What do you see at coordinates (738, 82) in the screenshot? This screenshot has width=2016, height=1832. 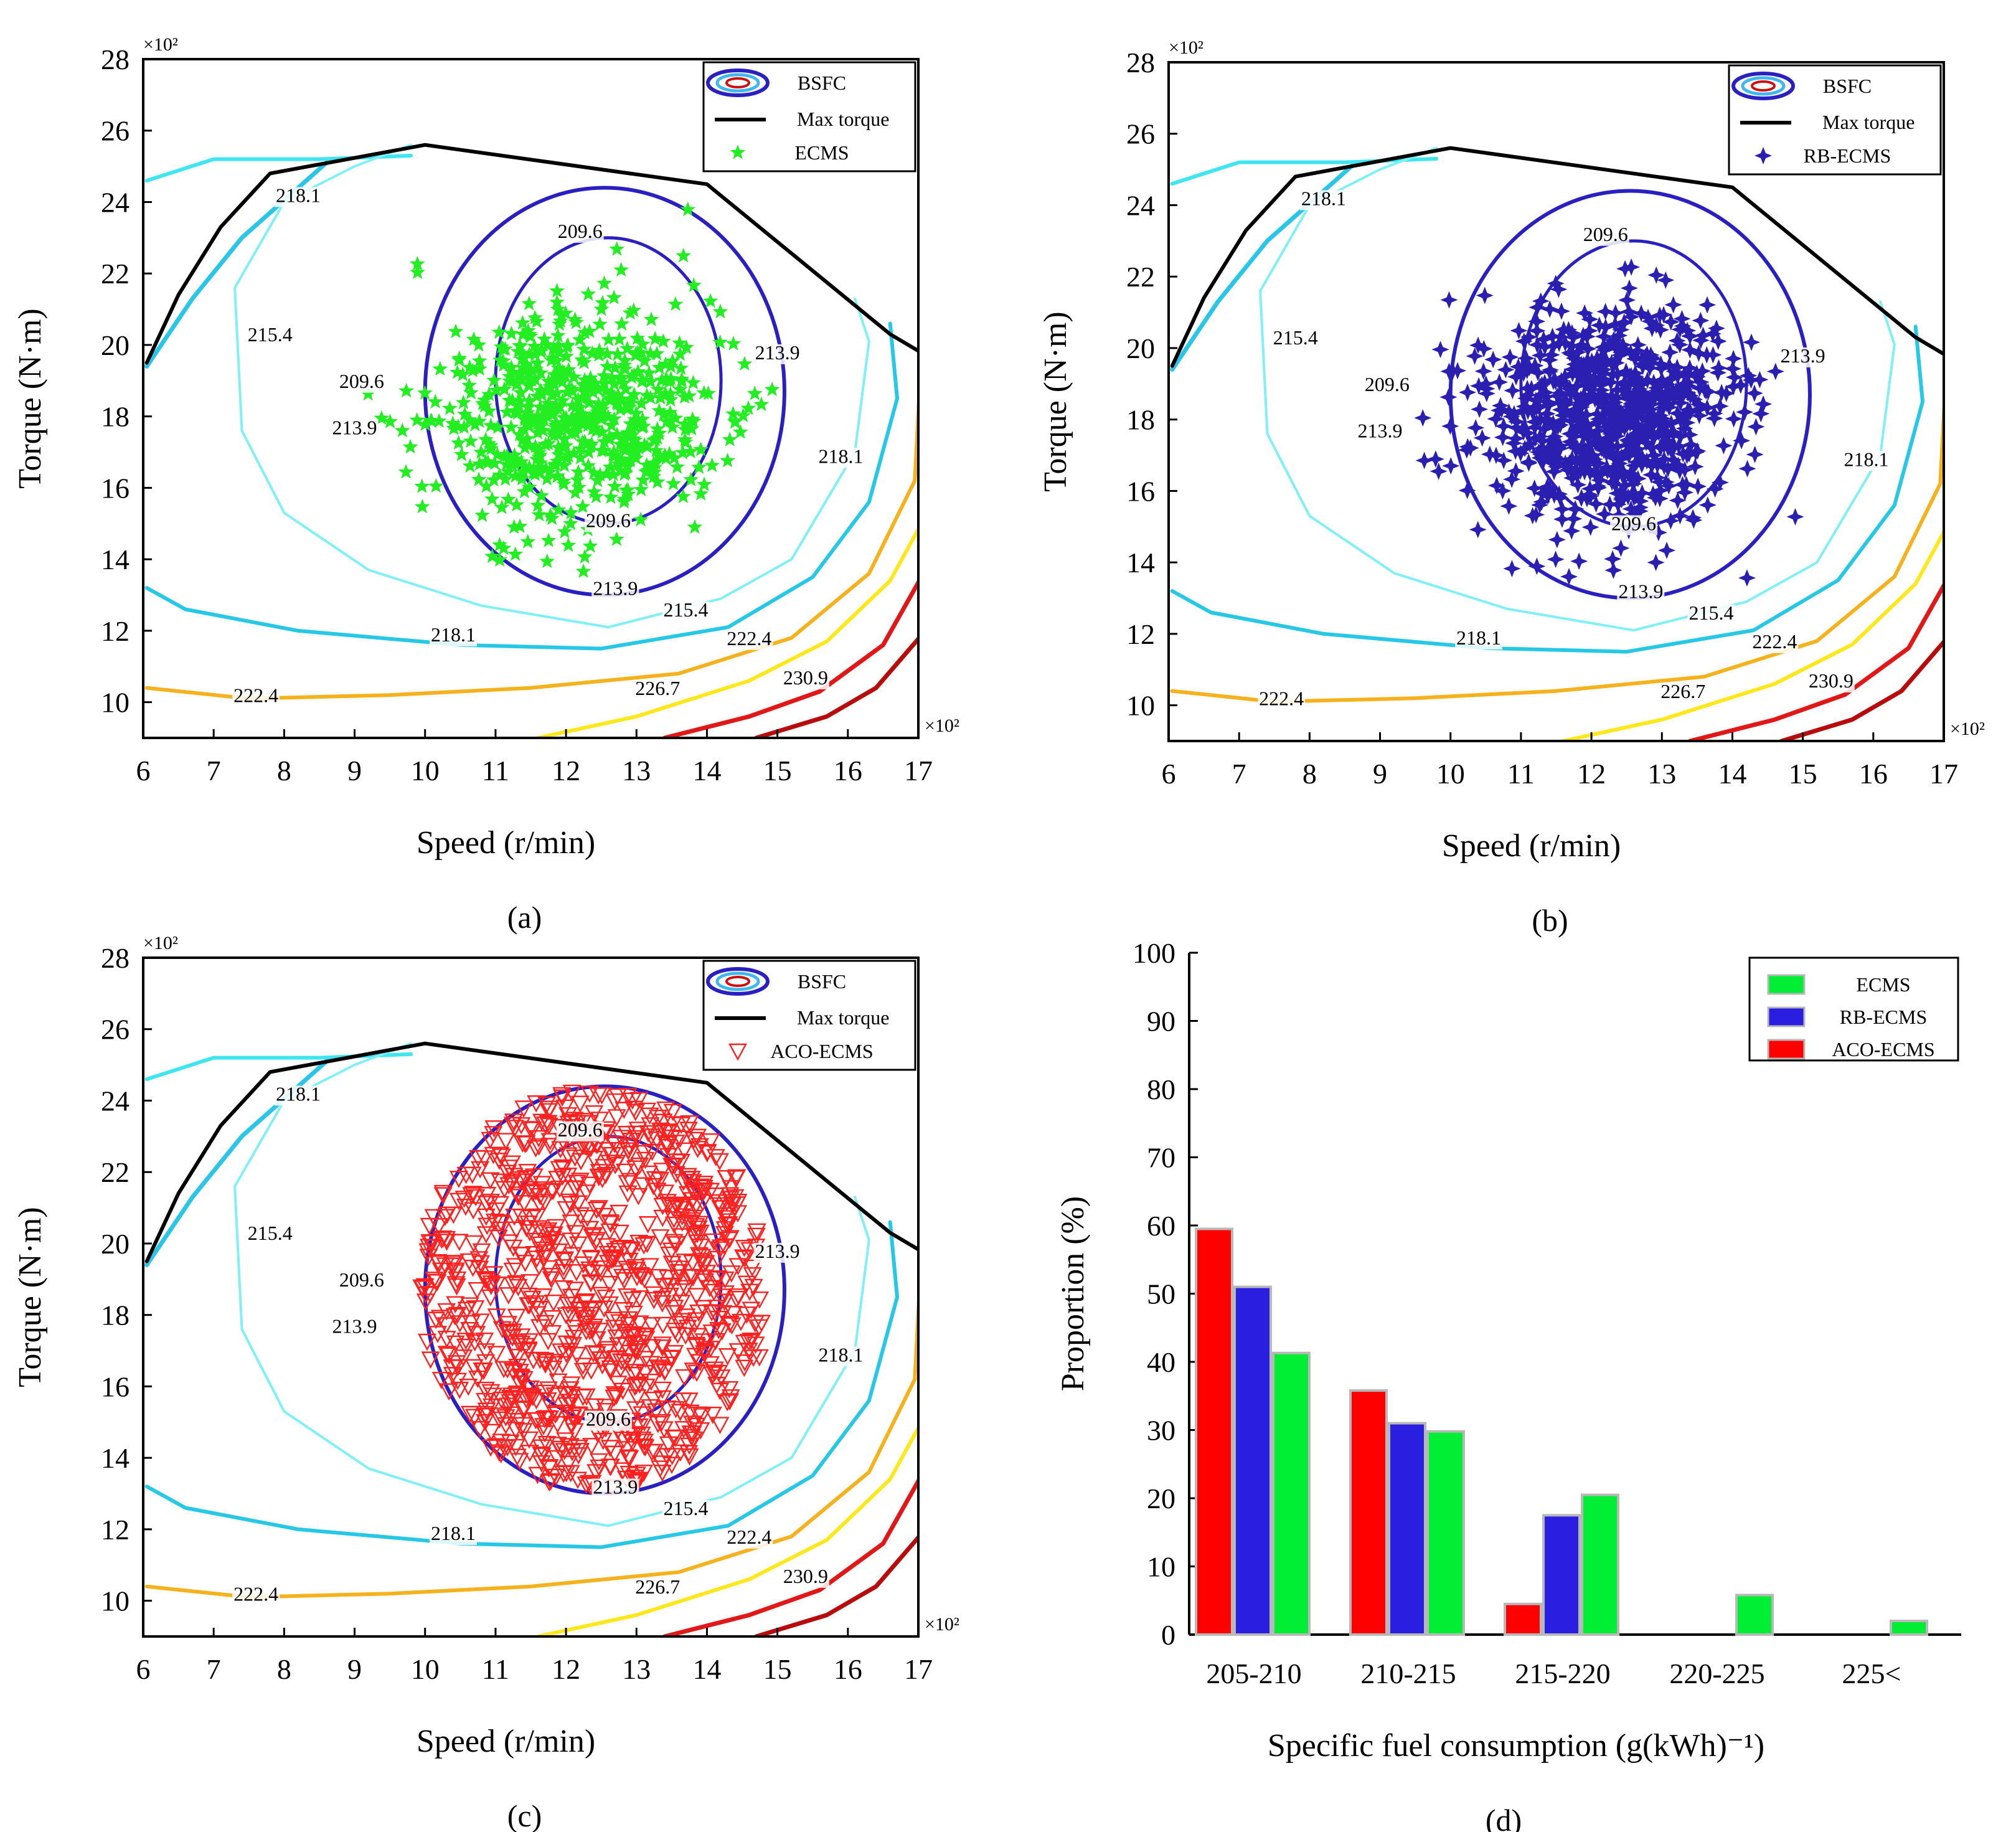 I see `bsfc-icon` at bounding box center [738, 82].